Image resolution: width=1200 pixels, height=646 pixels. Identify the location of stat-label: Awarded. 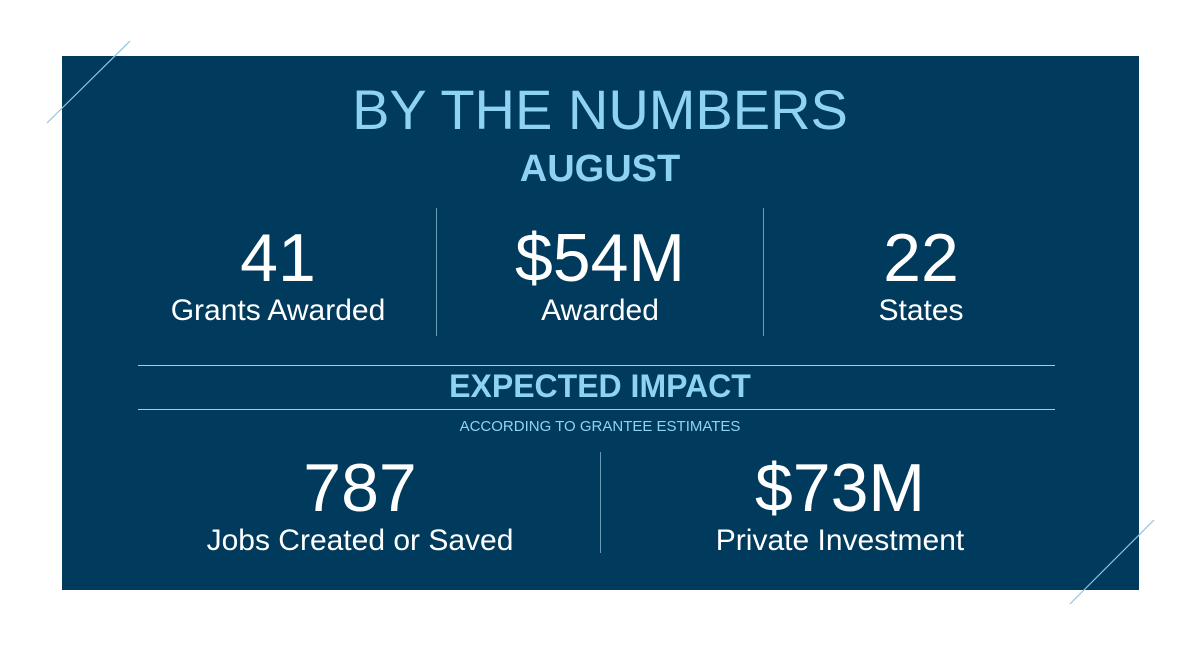
(600, 310).